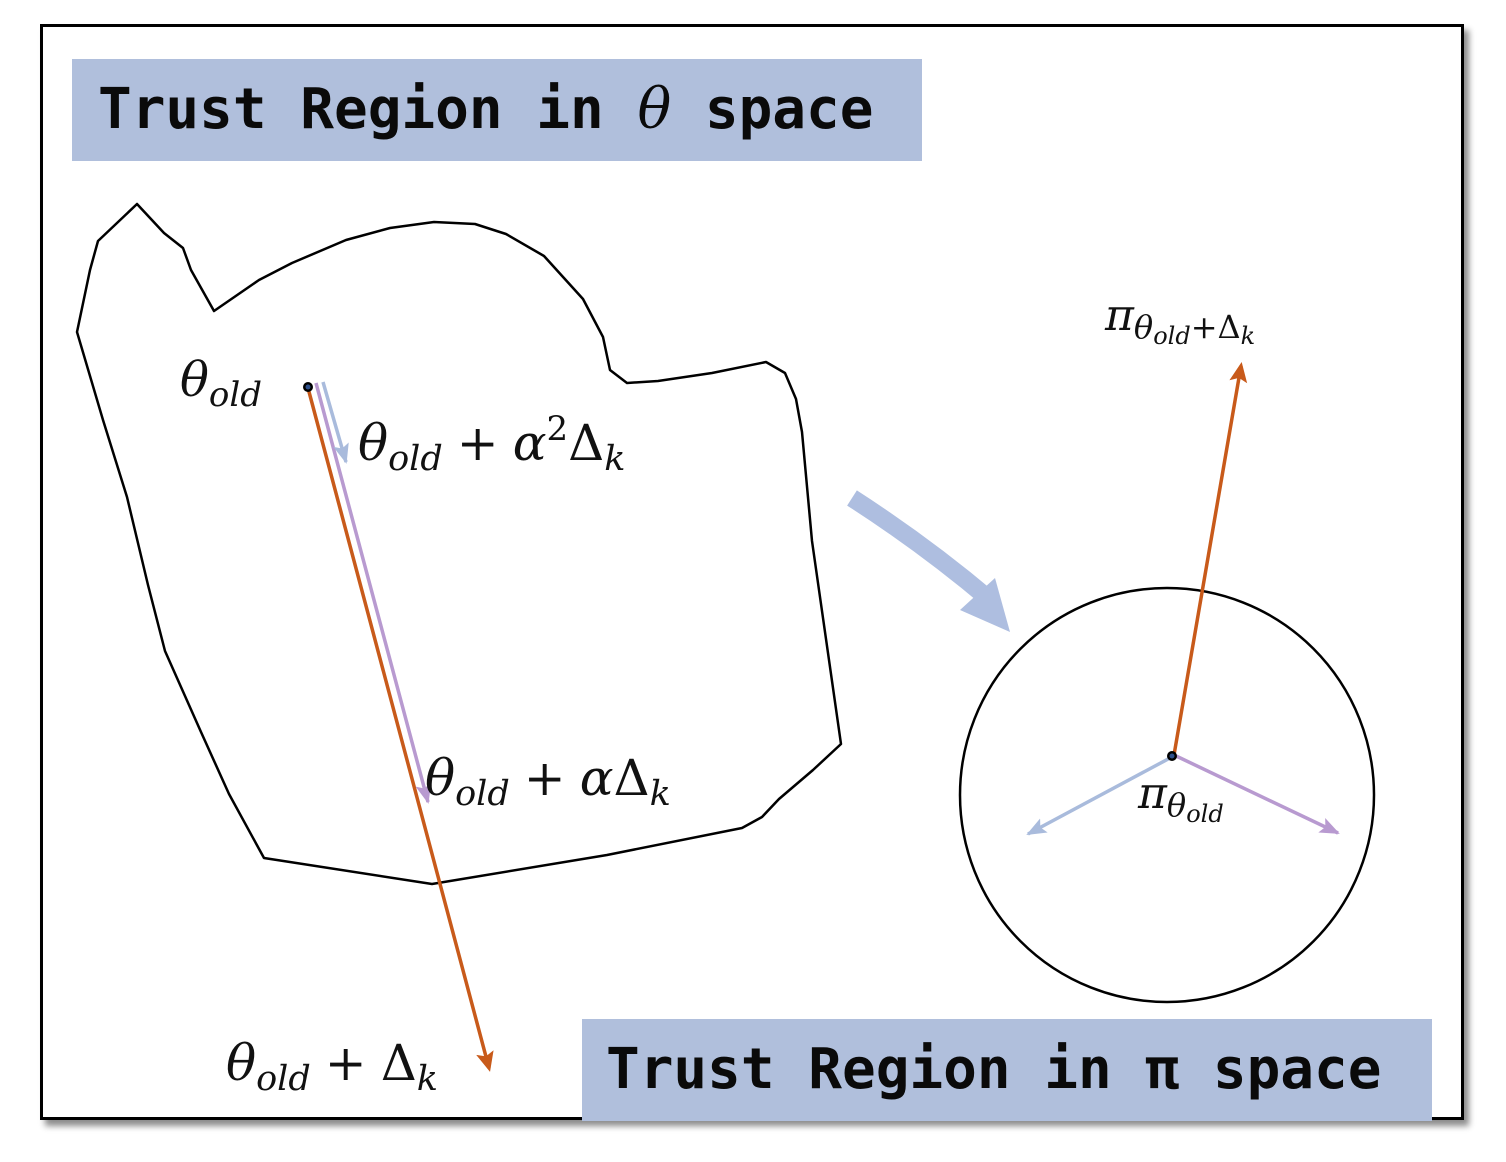  I want to click on theta-old-point-core, so click(308, 387).